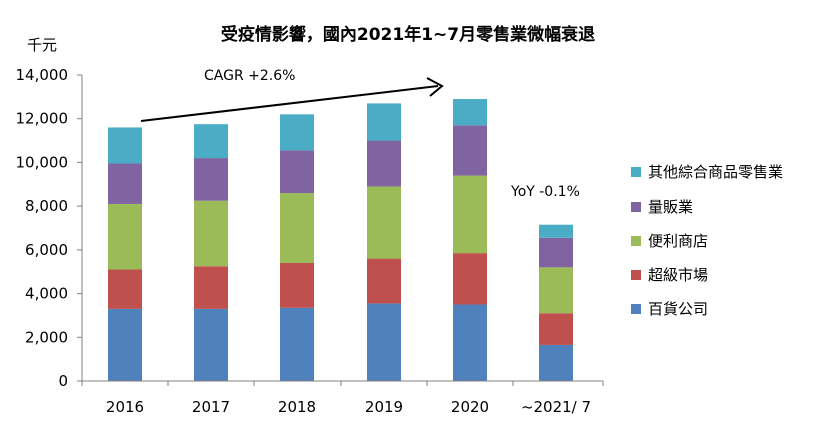  What do you see at coordinates (211, 407) in the screenshot?
I see `x-tick-label: 2017` at bounding box center [211, 407].